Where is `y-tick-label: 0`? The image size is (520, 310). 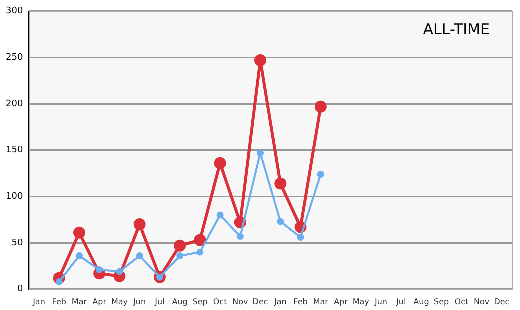 y-tick-label: 0 is located at coordinates (20, 289).